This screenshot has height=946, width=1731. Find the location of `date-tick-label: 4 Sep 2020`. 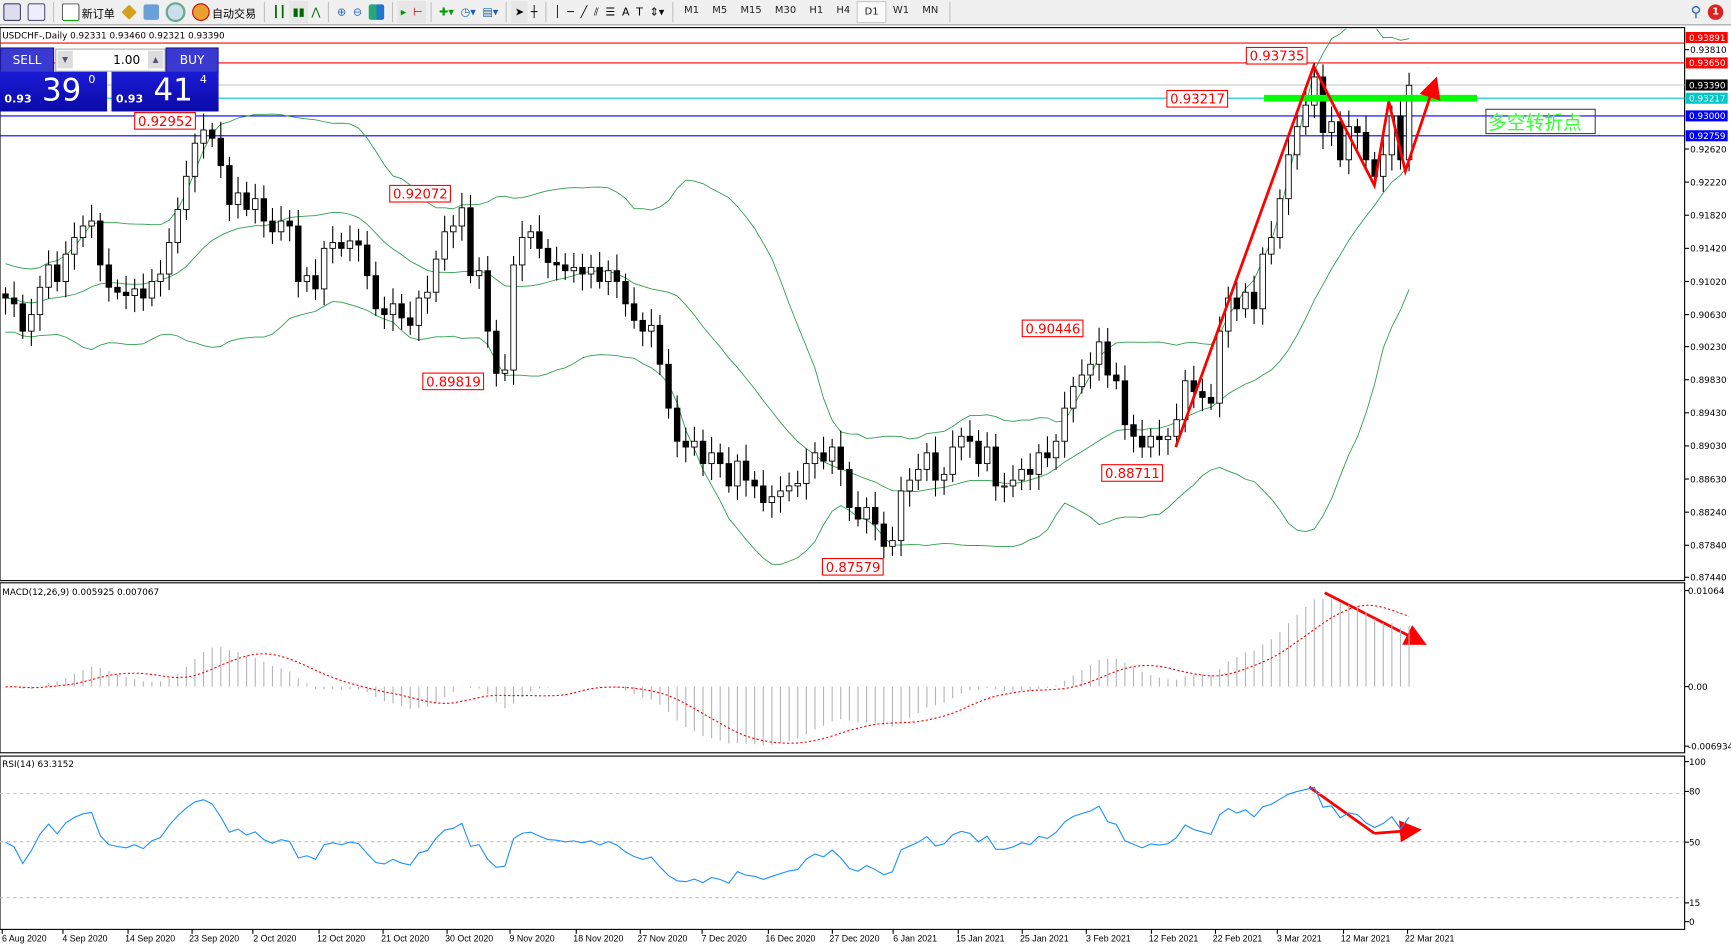

date-tick-label: 4 Sep 2020 is located at coordinates (84, 939).